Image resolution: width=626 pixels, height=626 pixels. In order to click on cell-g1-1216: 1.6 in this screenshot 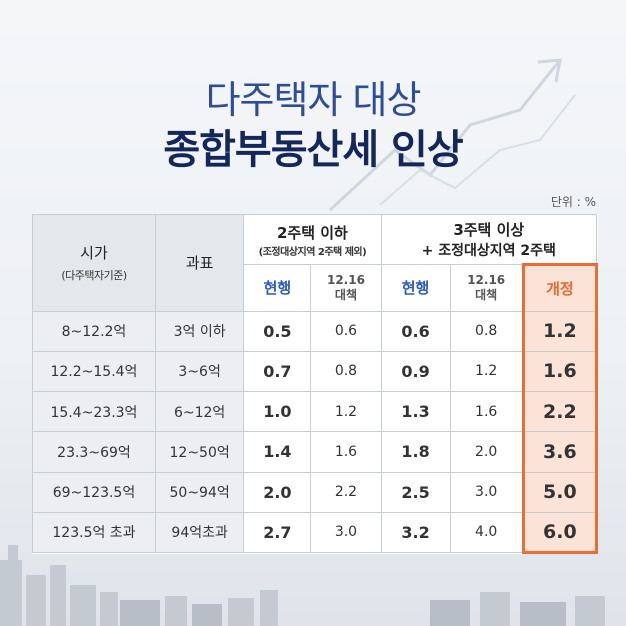, I will do `click(346, 452)`.